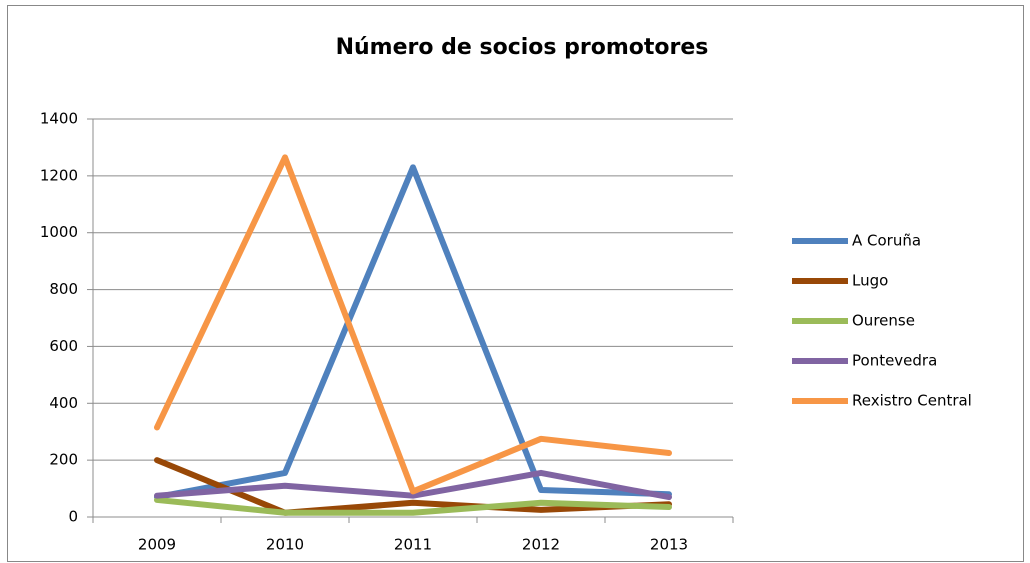  What do you see at coordinates (59, 119) in the screenshot?
I see `y-tick-label: 1400` at bounding box center [59, 119].